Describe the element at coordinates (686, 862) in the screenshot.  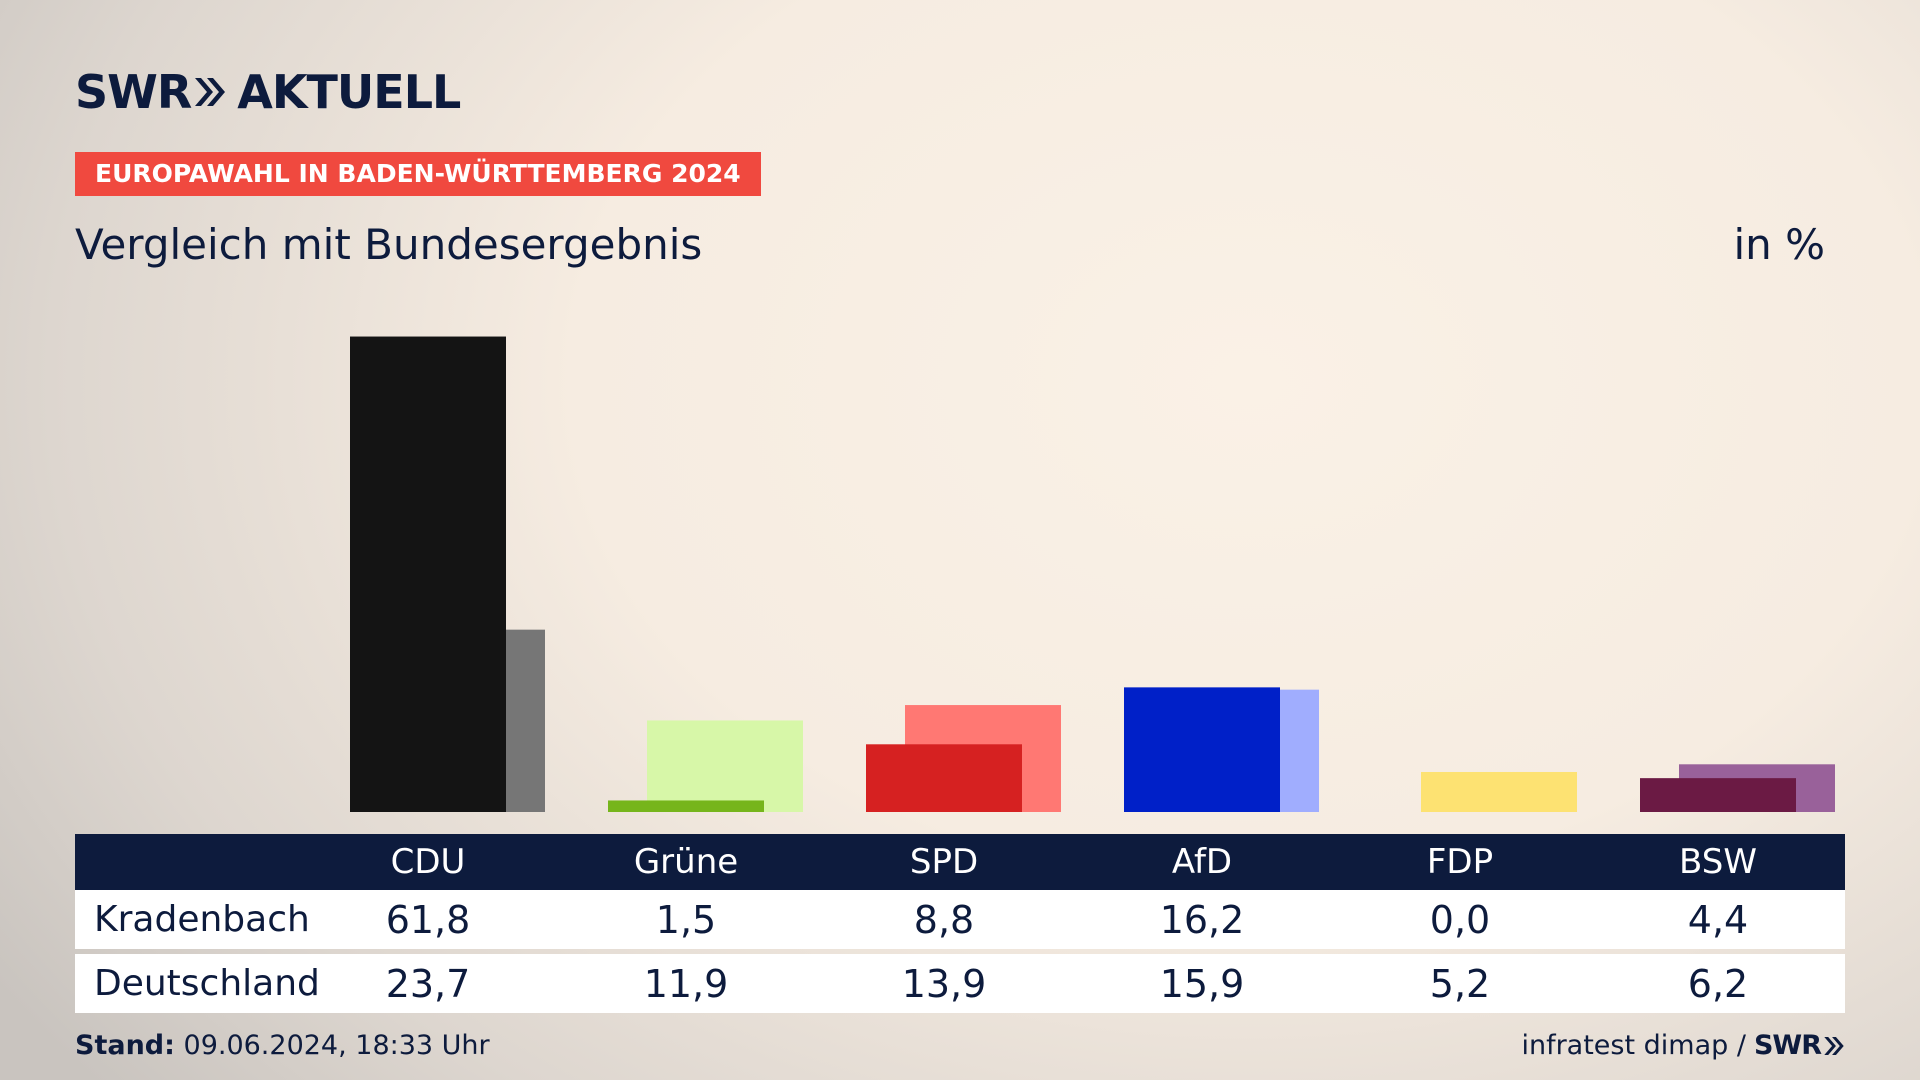
I see `party-header-grüne: Grüne` at that location.